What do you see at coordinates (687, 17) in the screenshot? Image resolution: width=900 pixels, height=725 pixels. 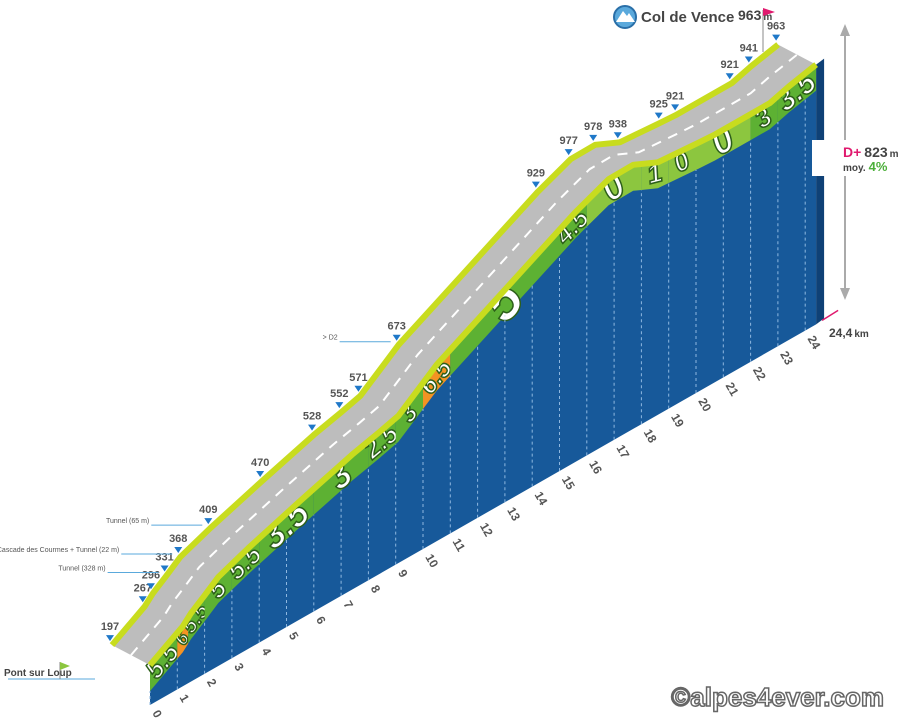 I see `summit-name: Col de Vence` at bounding box center [687, 17].